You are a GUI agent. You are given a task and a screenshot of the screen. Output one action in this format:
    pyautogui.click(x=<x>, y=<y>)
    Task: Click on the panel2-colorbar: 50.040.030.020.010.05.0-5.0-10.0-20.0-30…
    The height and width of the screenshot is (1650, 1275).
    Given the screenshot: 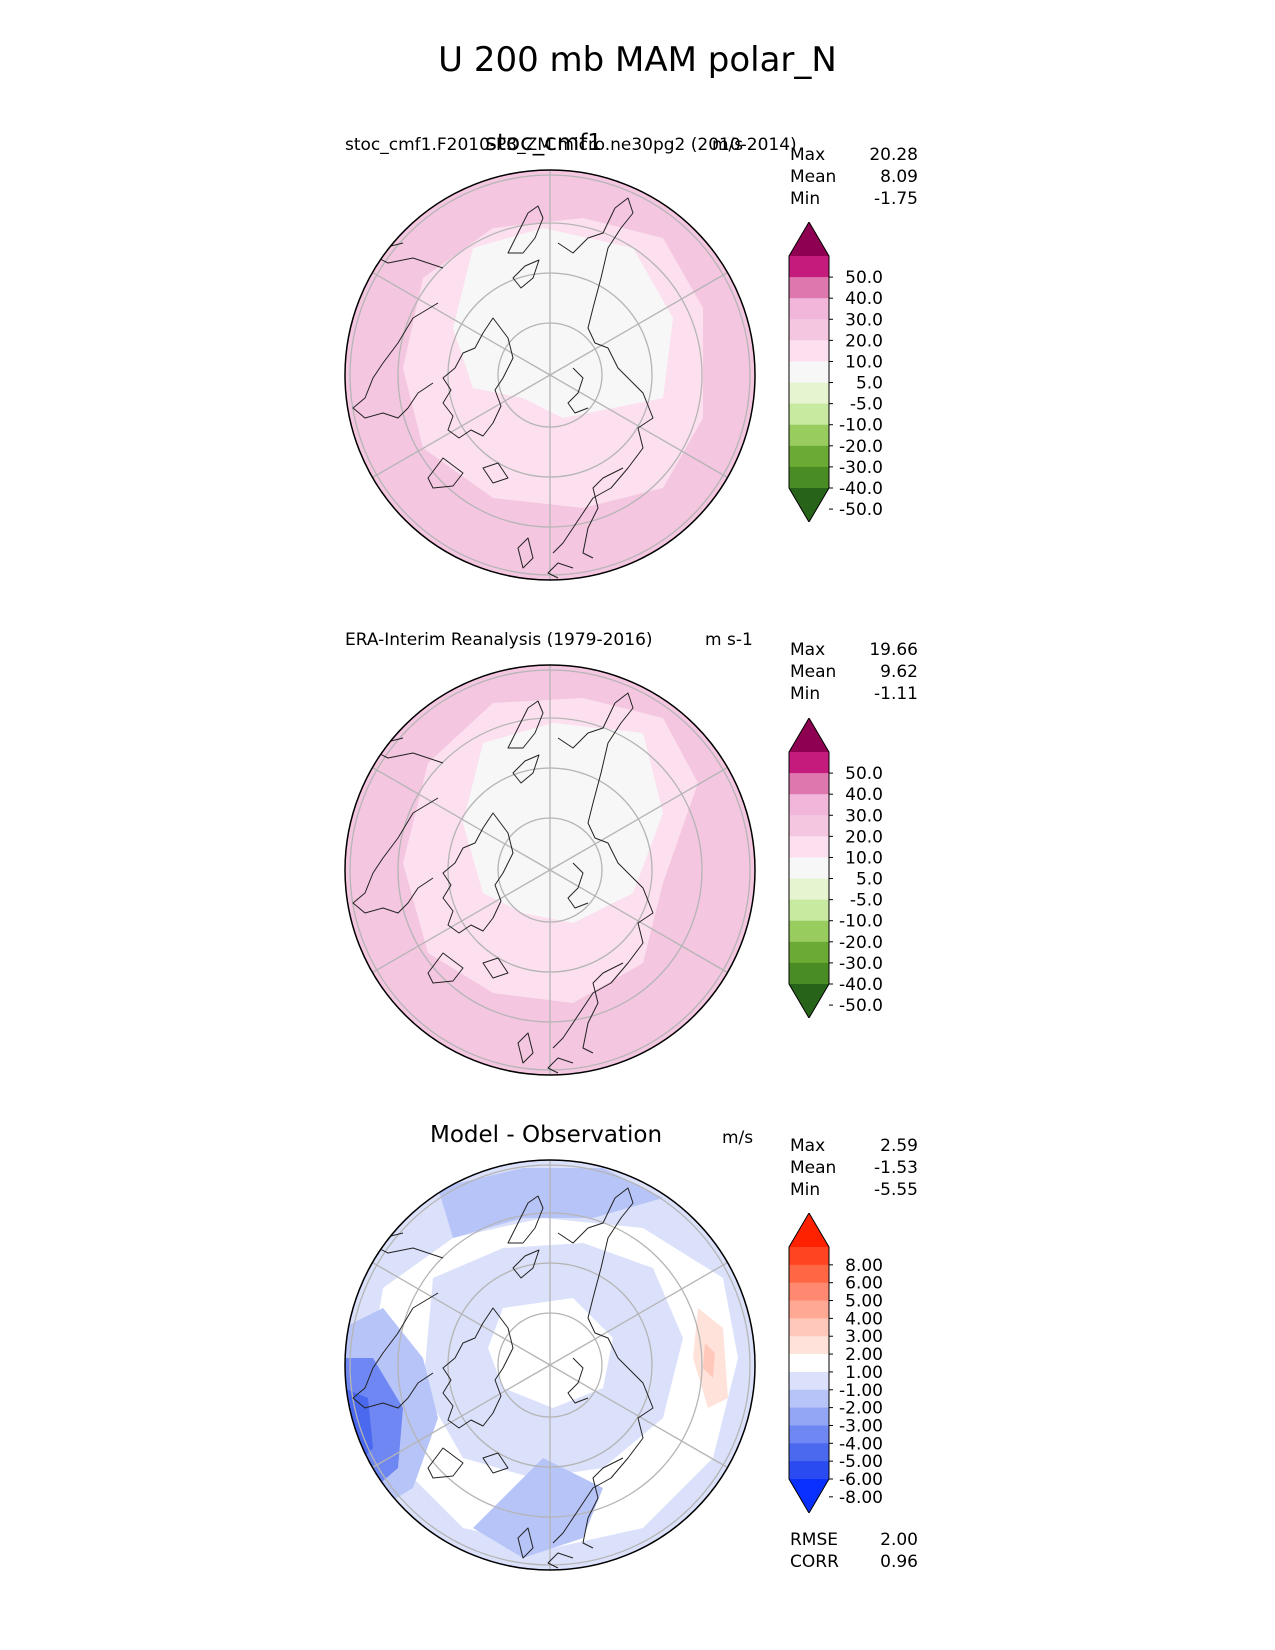 What is the action you would take?
    pyautogui.click(x=835, y=868)
    